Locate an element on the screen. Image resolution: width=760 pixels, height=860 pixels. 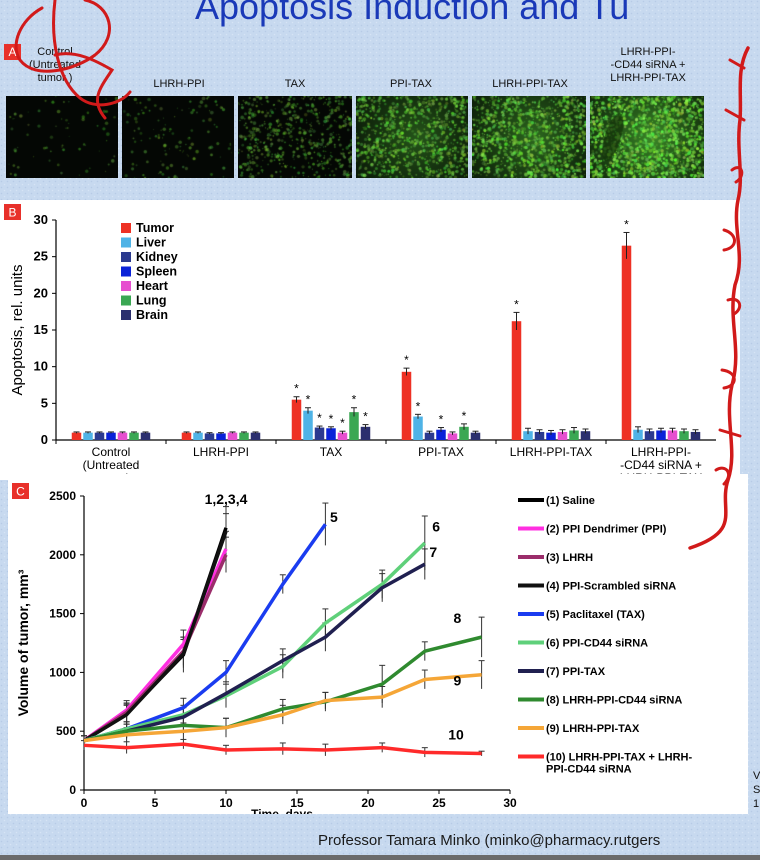
legend-label-lung: Lung is located at coordinates (151, 301).